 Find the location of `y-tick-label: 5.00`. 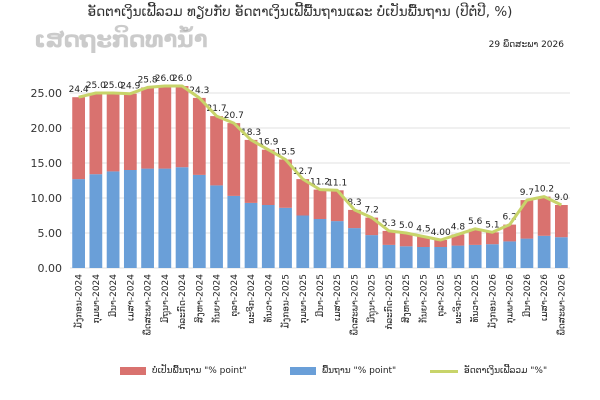

y-tick-label: 5.00 is located at coordinates (50, 233).